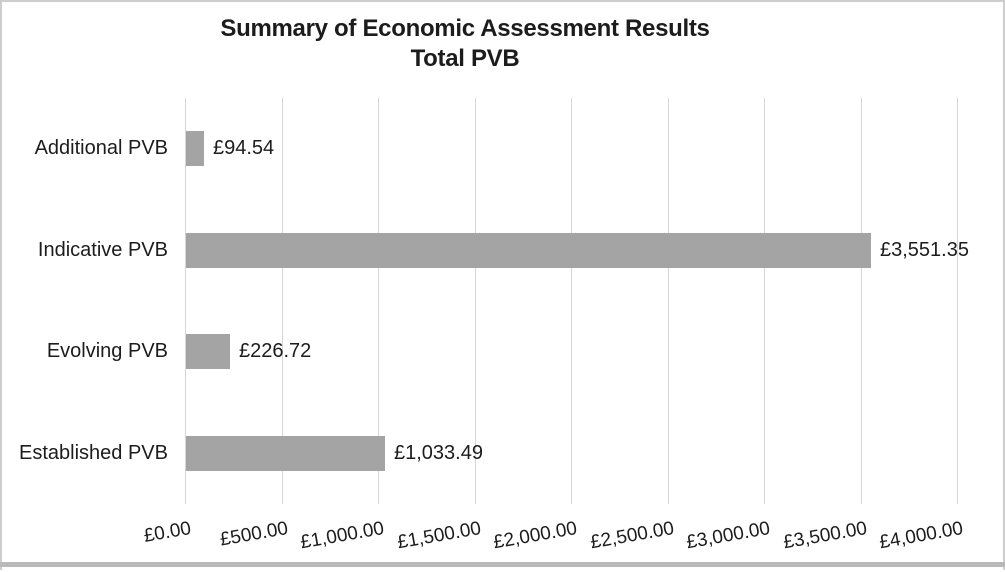 This screenshot has width=1005, height=572. Describe the element at coordinates (924, 250) in the screenshot. I see `value-label-indicative-pvb: £3,551.35` at that location.